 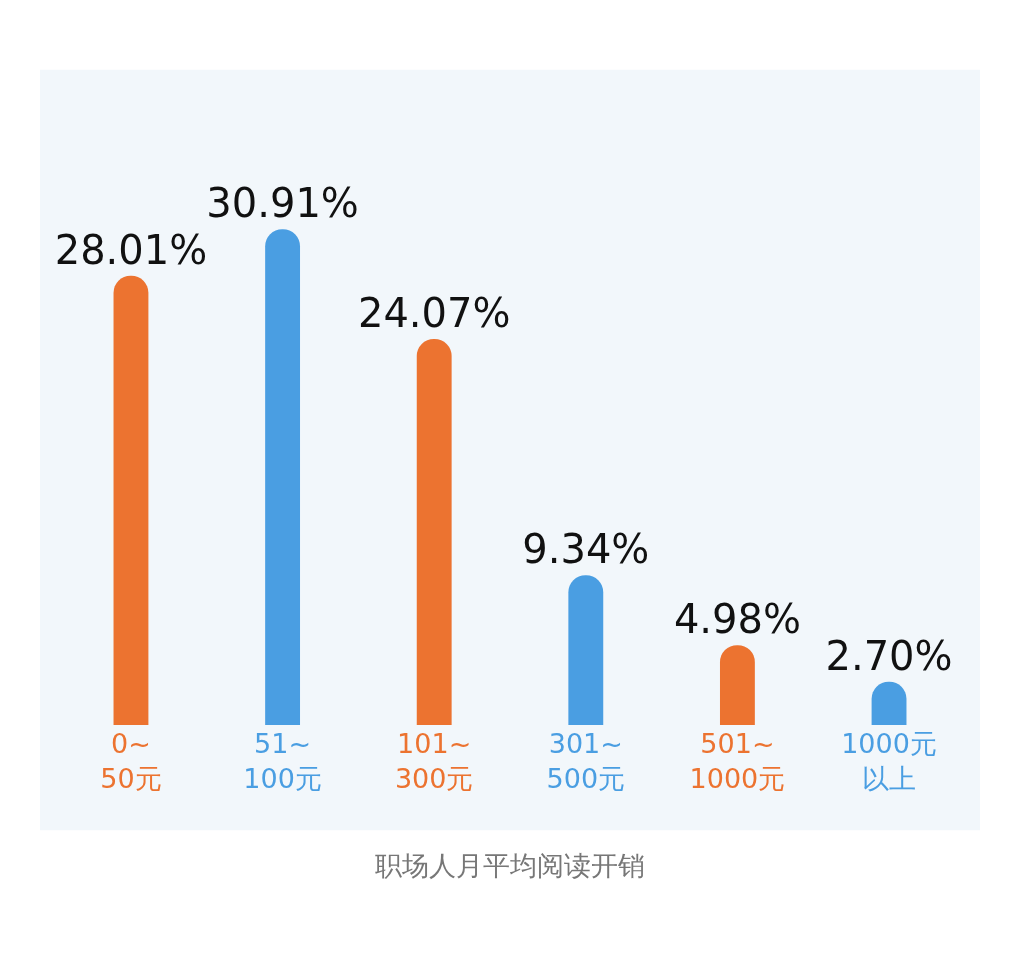 I want to click on x-tick-label: 501~ 1000元, so click(x=737, y=761).